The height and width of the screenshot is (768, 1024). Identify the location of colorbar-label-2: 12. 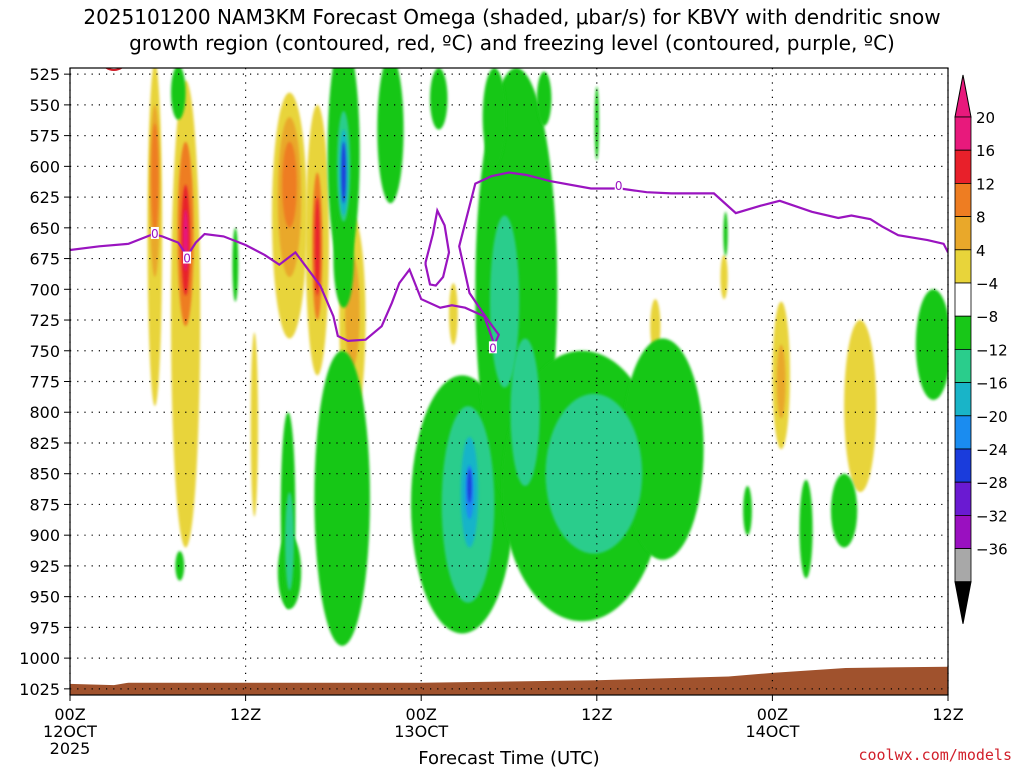
(985, 184).